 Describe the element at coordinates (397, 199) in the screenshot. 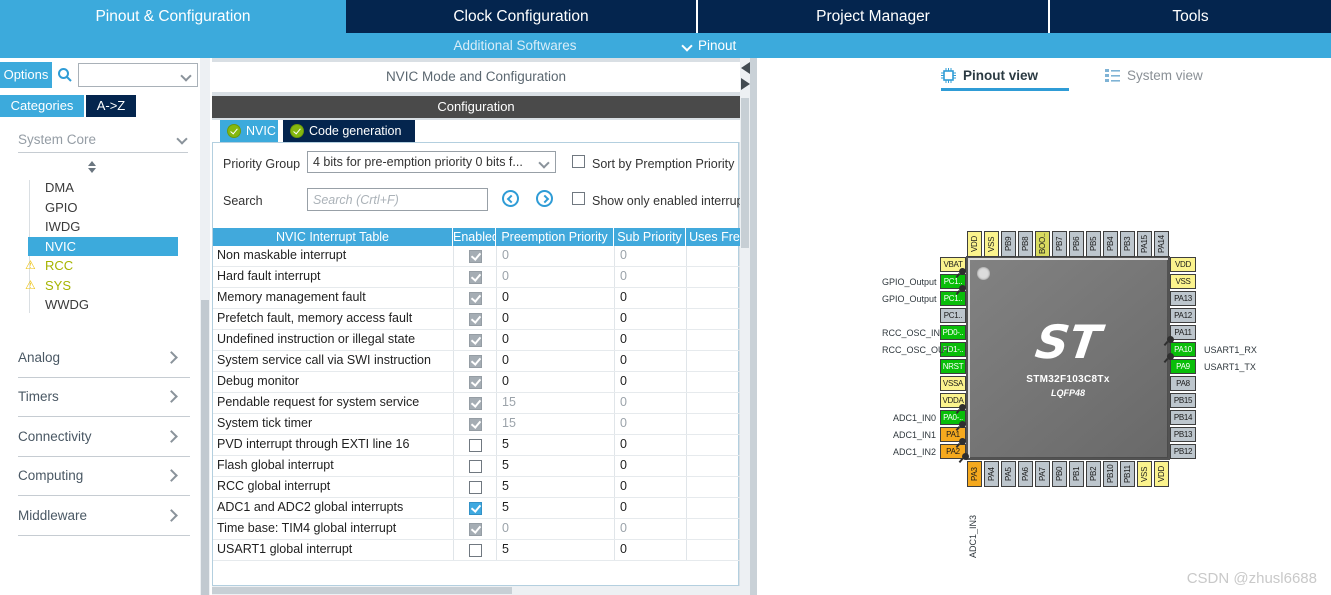

I see `interrupt-search-input` at that location.